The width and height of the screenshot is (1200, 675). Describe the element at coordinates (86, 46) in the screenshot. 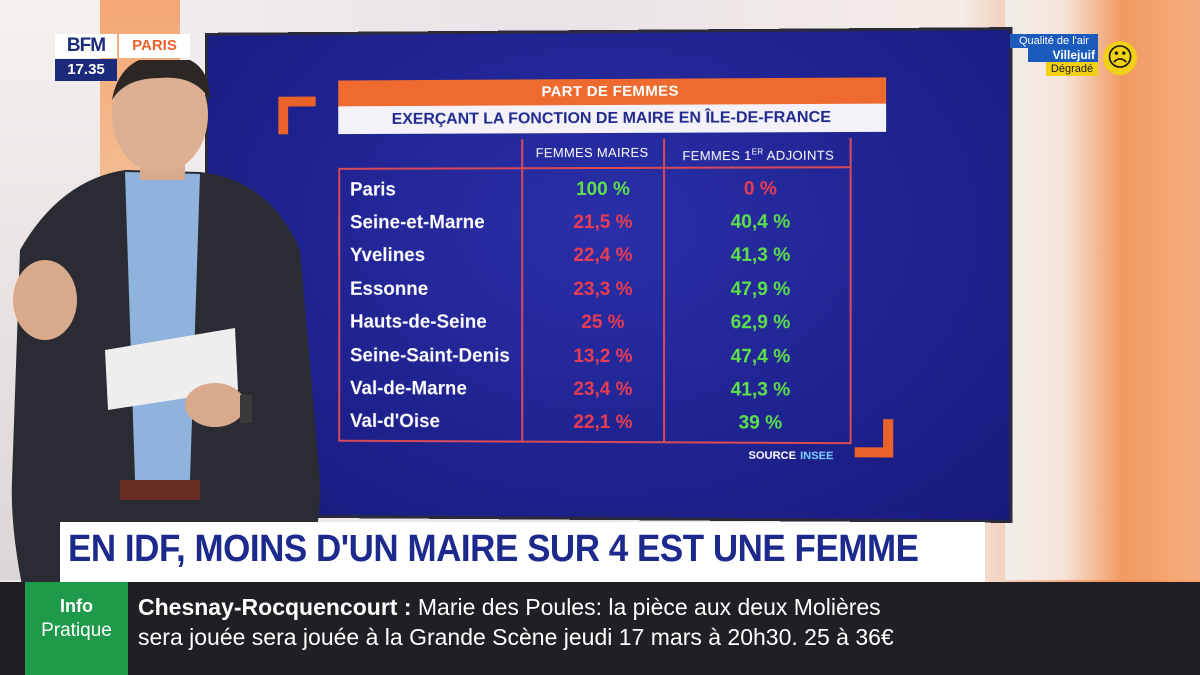

I see `channel-logo: BFM` at that location.